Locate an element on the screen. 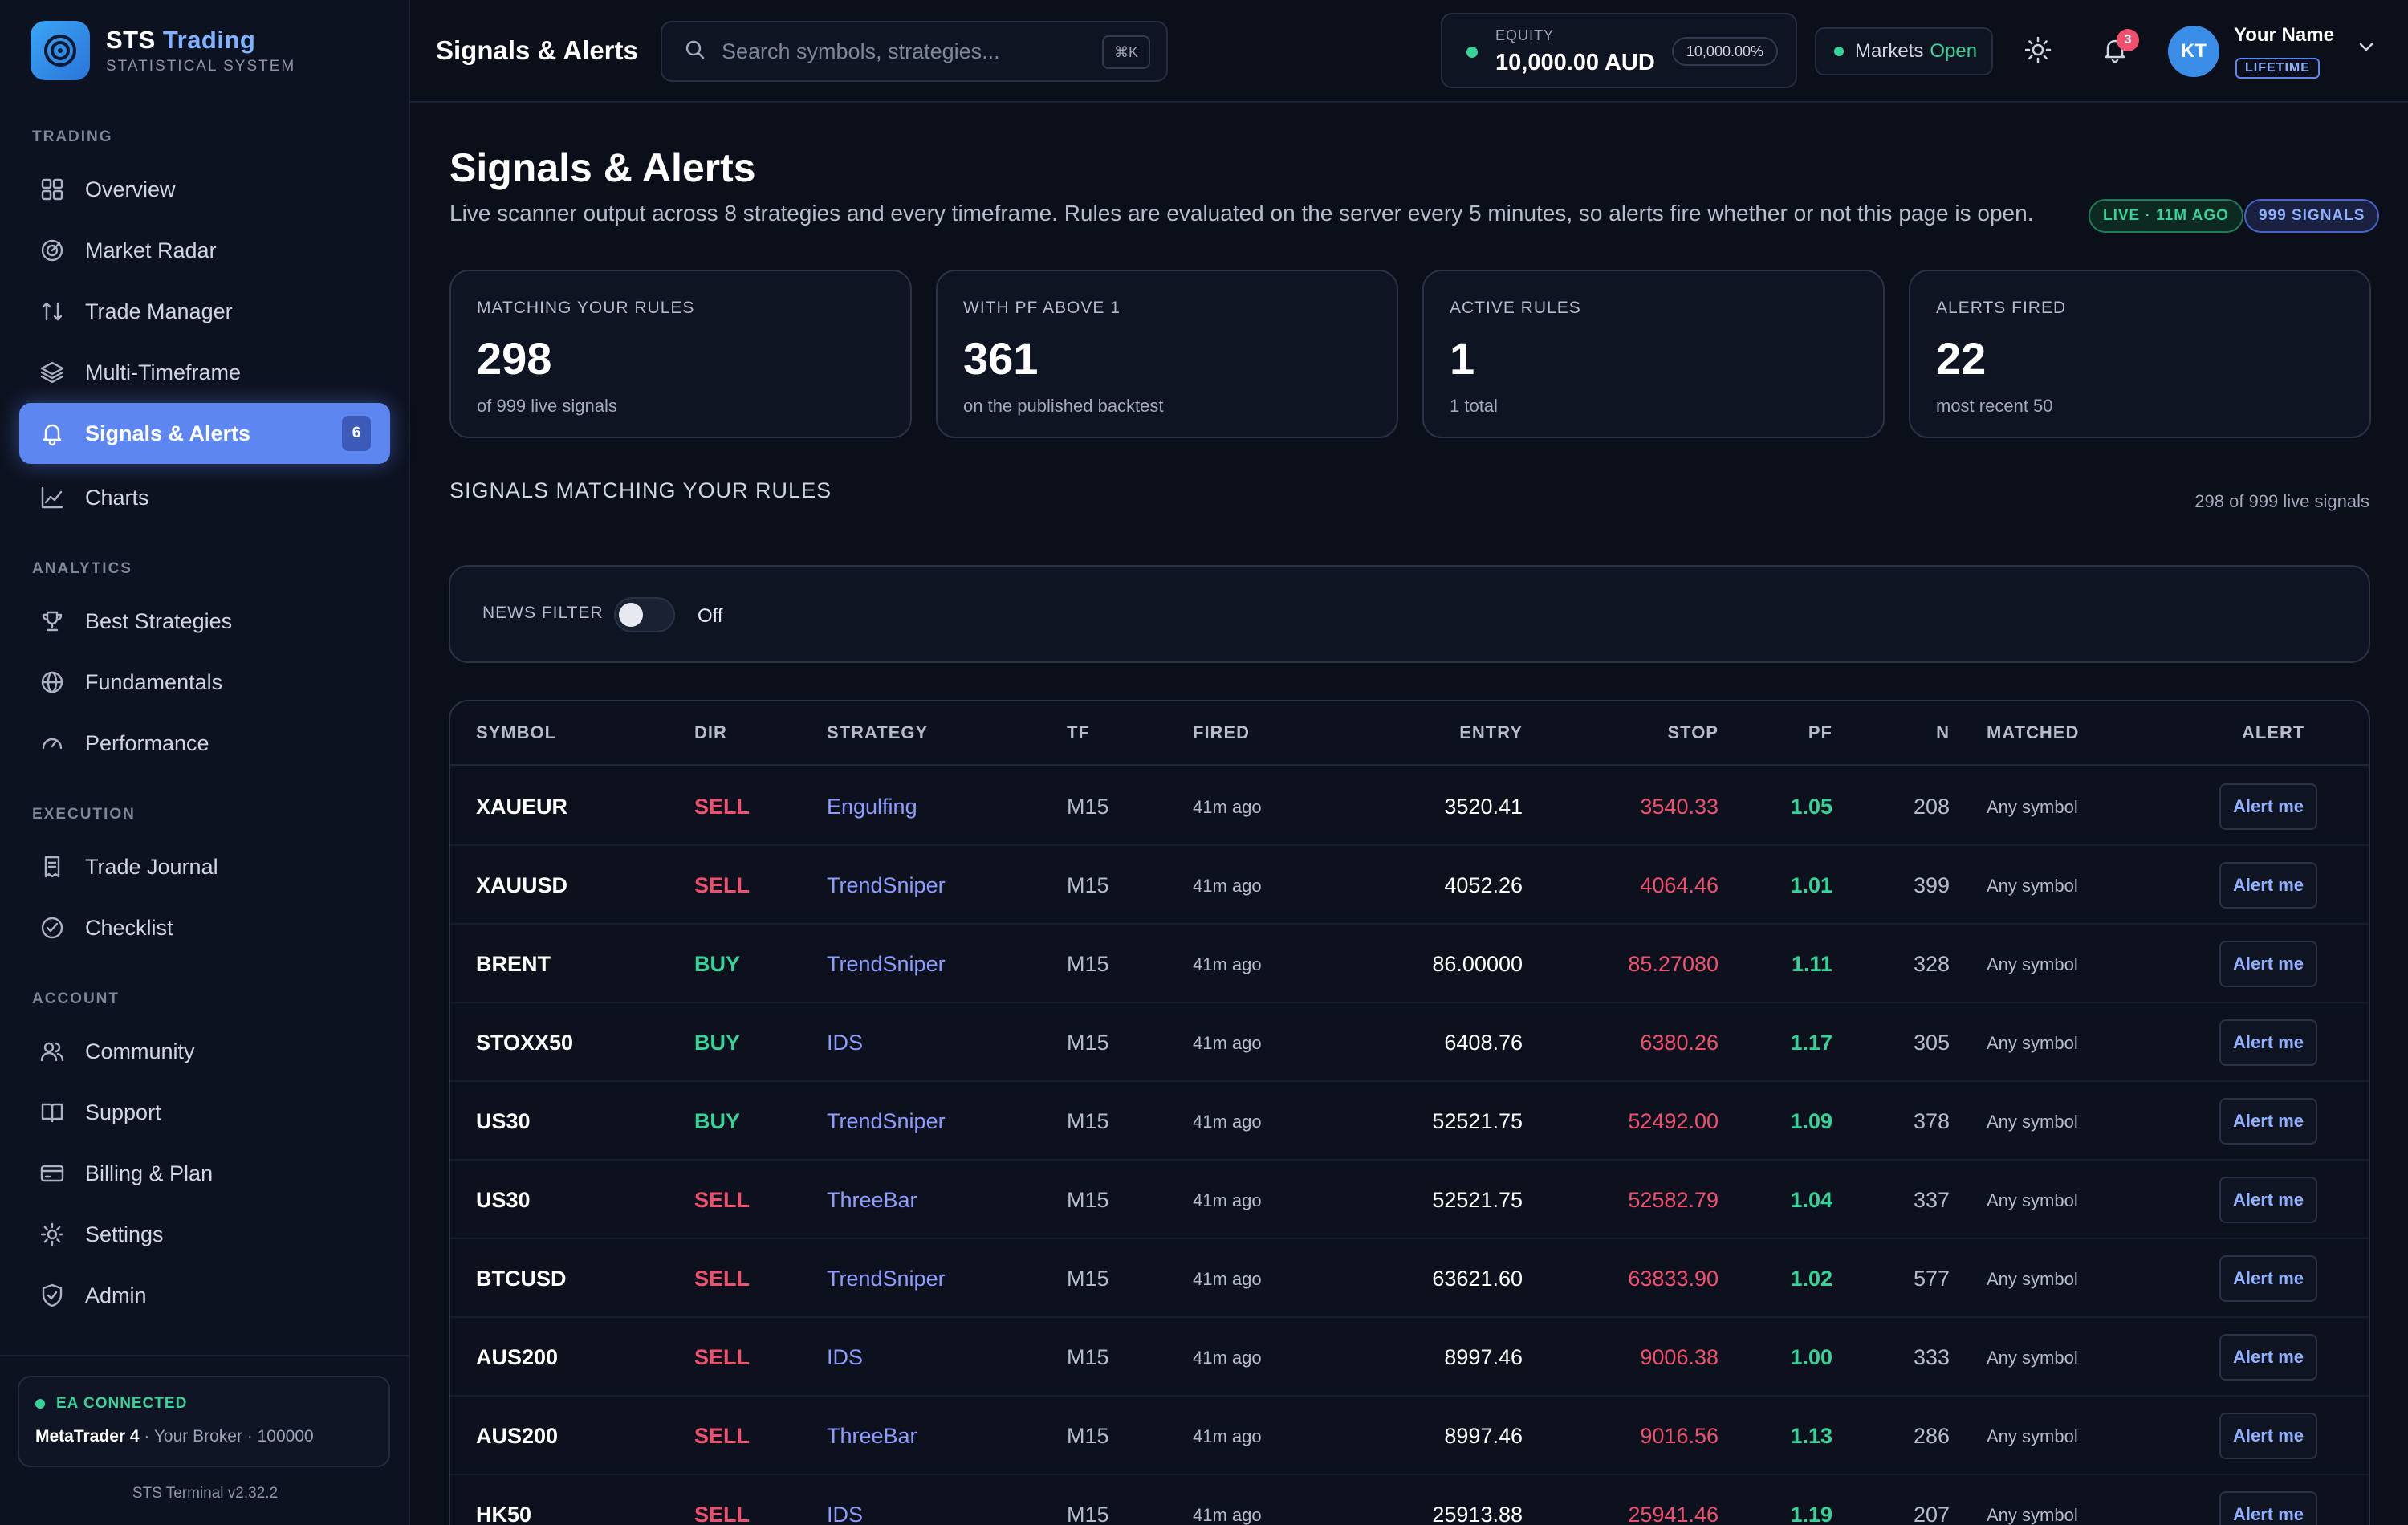  user-name: Your Name is located at coordinates (2284, 35).